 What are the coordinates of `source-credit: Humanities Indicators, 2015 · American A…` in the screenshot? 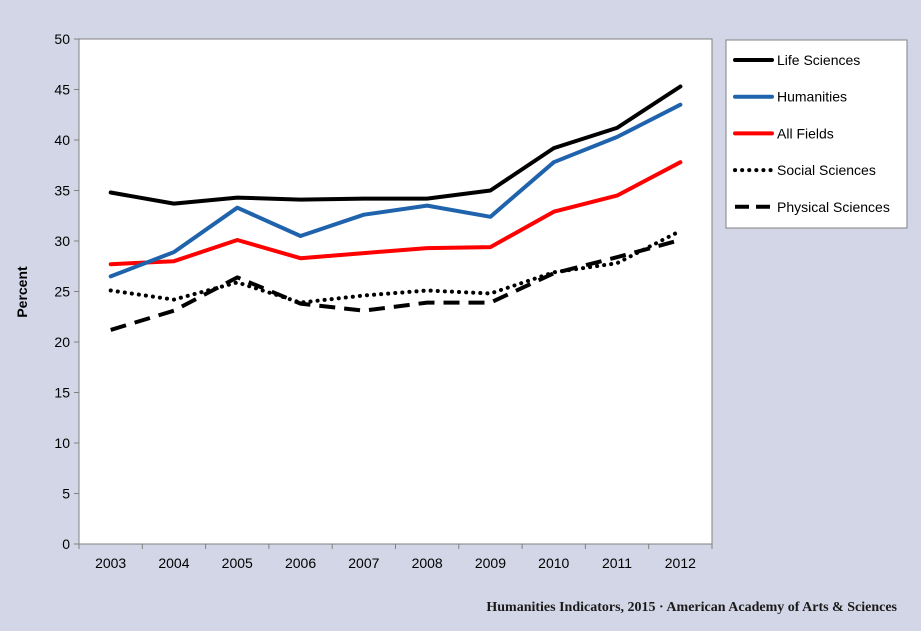 It's located at (691, 607).